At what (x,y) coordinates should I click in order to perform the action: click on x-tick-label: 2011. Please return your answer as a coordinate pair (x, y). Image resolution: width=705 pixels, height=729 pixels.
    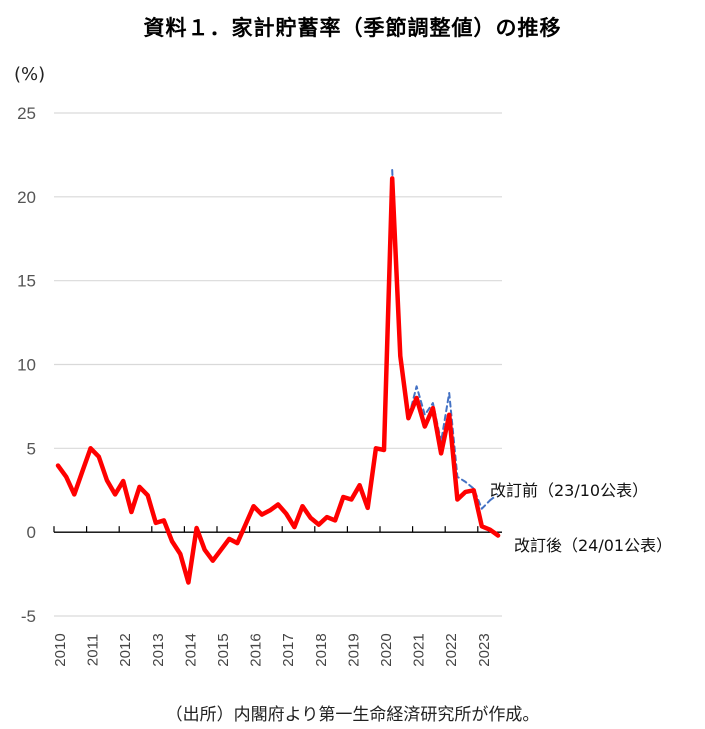
    Looking at the image, I should click on (93, 650).